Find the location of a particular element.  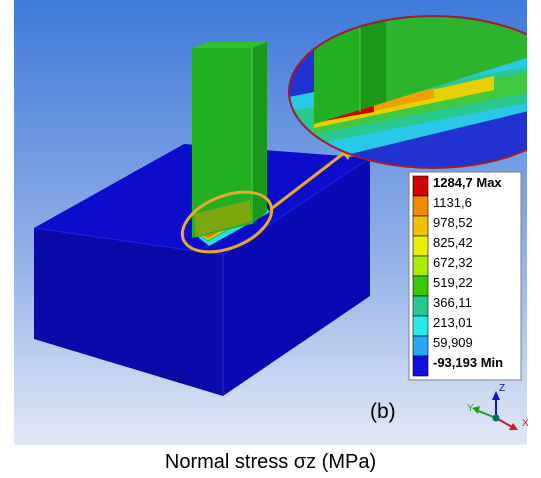

legend-label: -93,193 Min is located at coordinates (468, 362).